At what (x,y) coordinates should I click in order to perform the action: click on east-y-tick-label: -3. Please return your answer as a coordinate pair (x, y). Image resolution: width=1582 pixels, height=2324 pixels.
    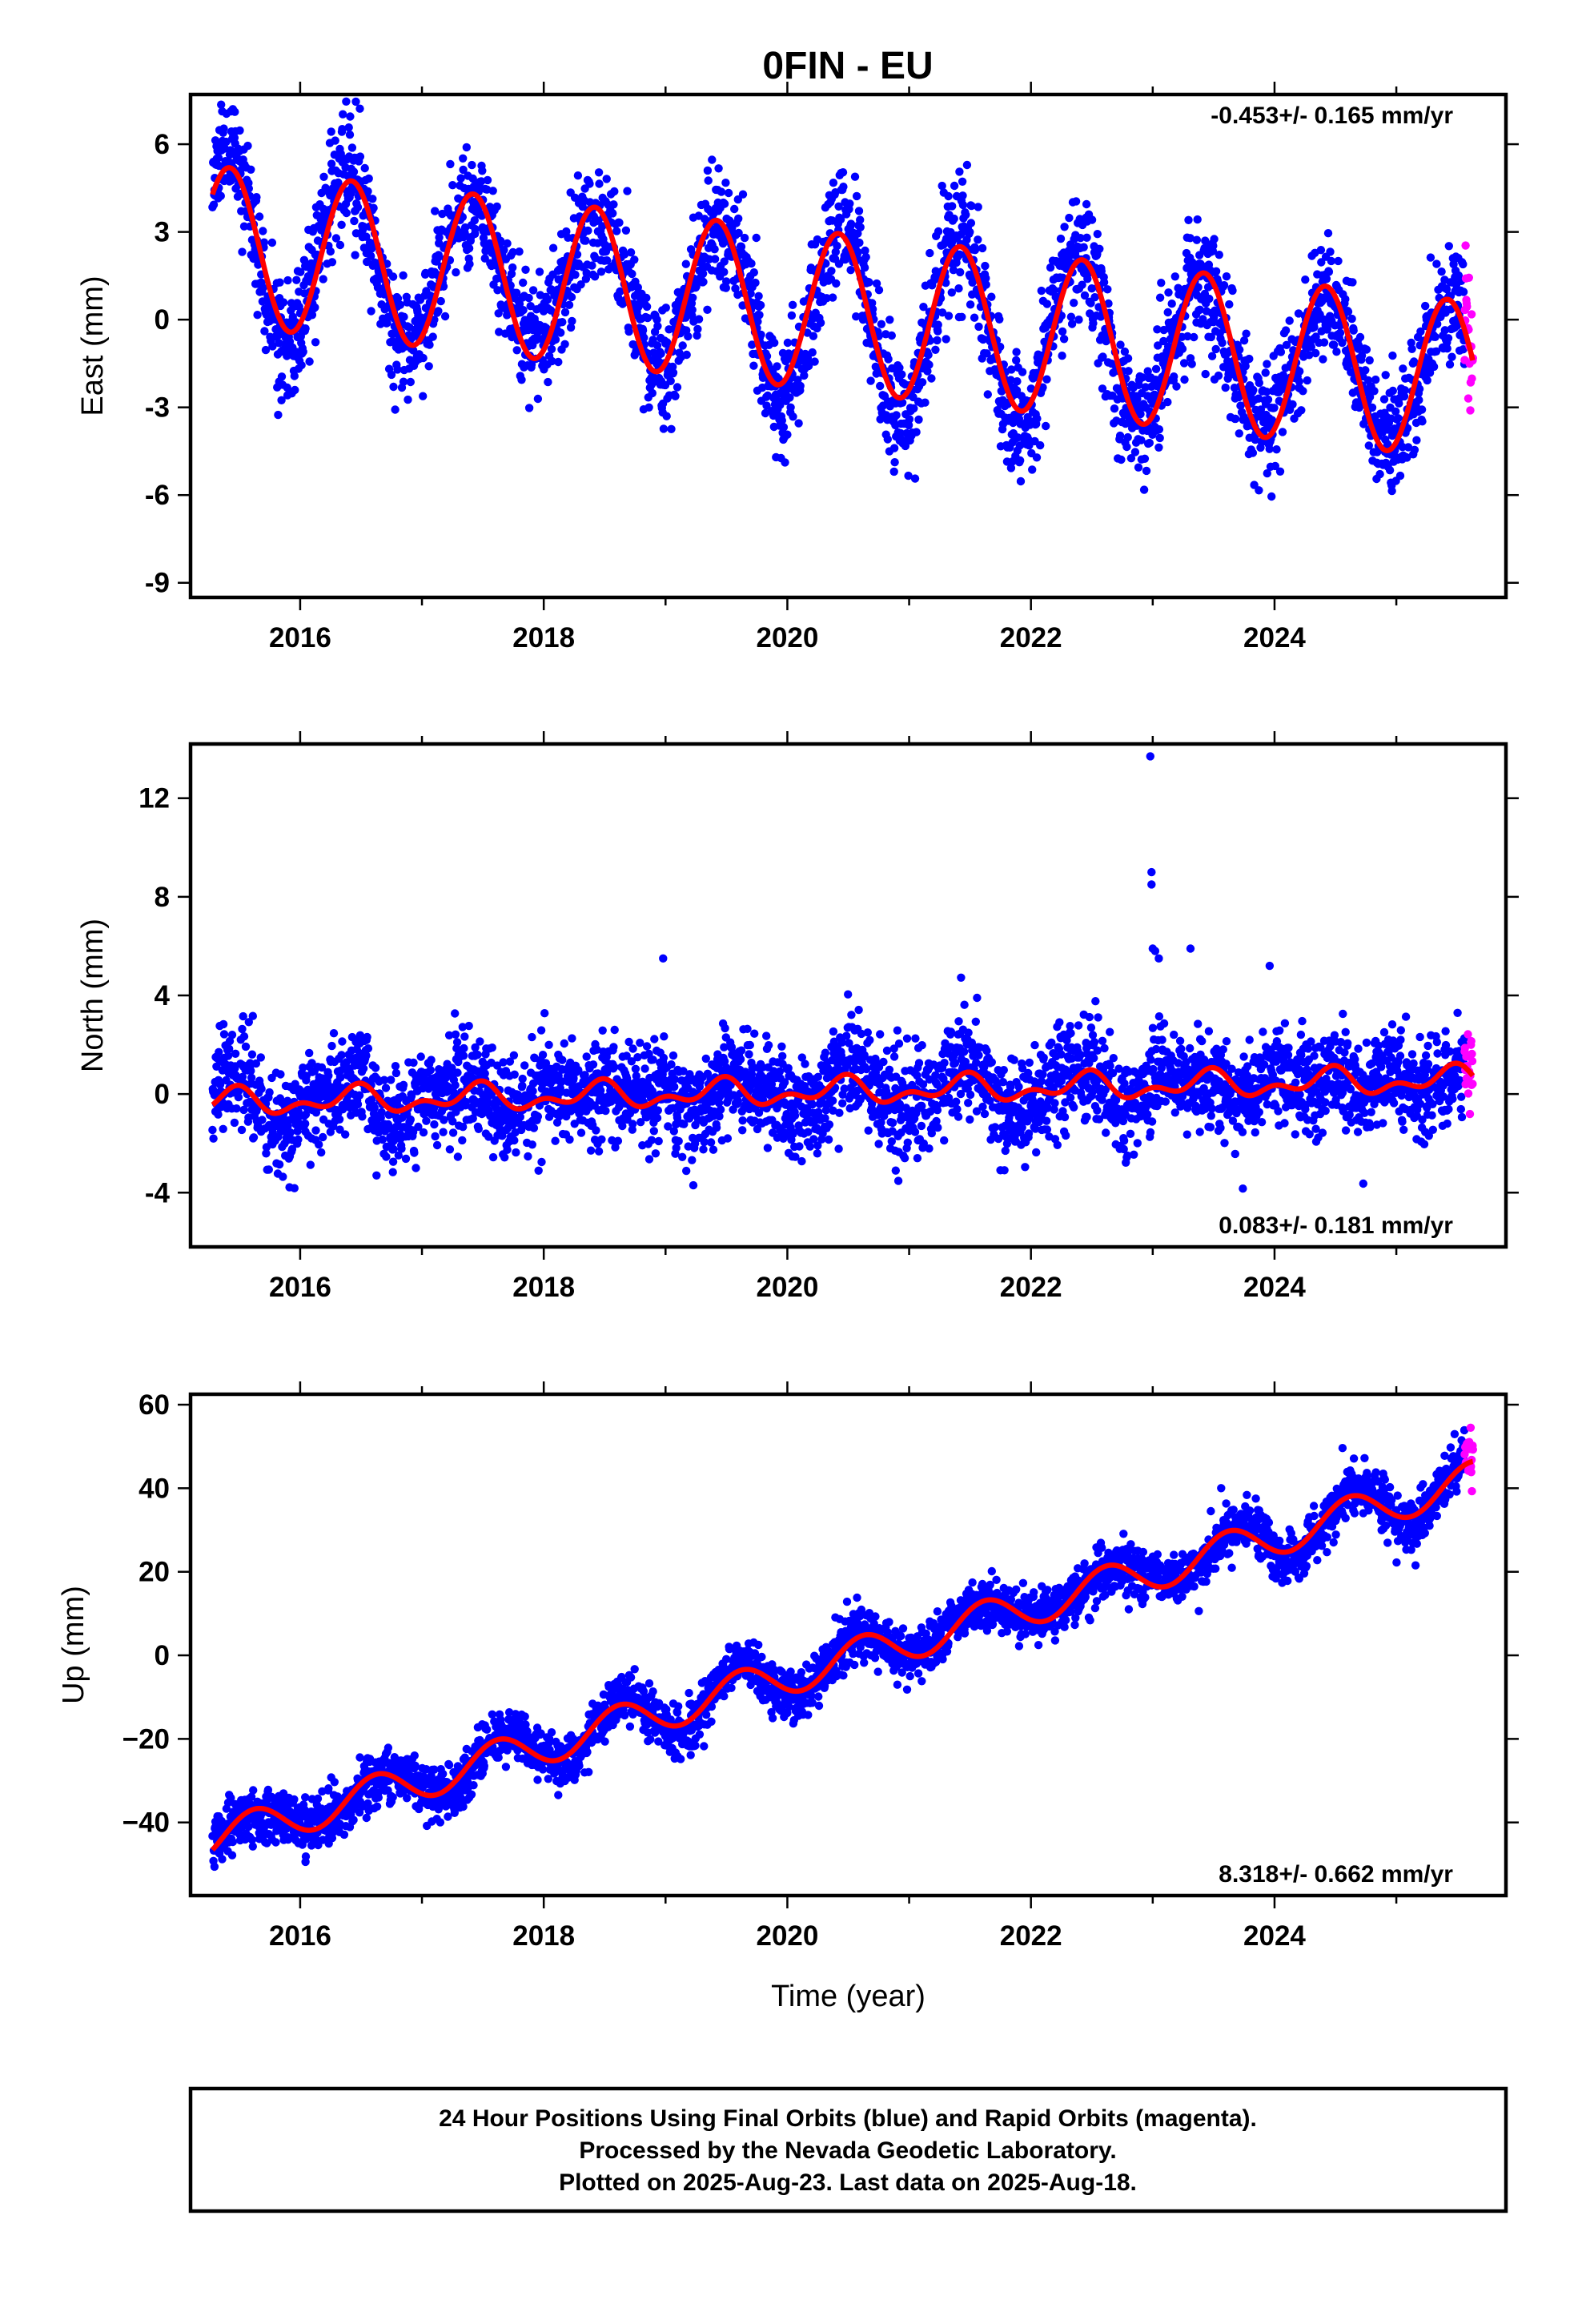
    Looking at the image, I should click on (157, 408).